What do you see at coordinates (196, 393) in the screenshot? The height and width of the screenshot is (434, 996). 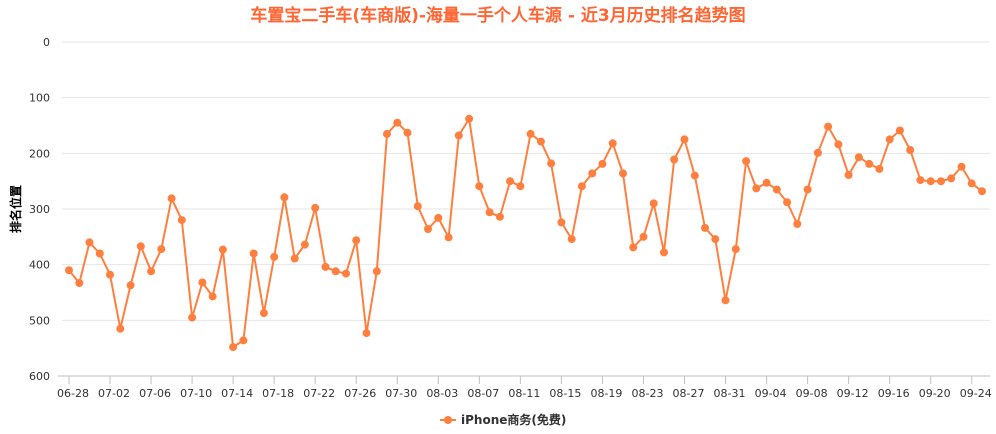 I see `x-tick-label: 07-10` at bounding box center [196, 393].